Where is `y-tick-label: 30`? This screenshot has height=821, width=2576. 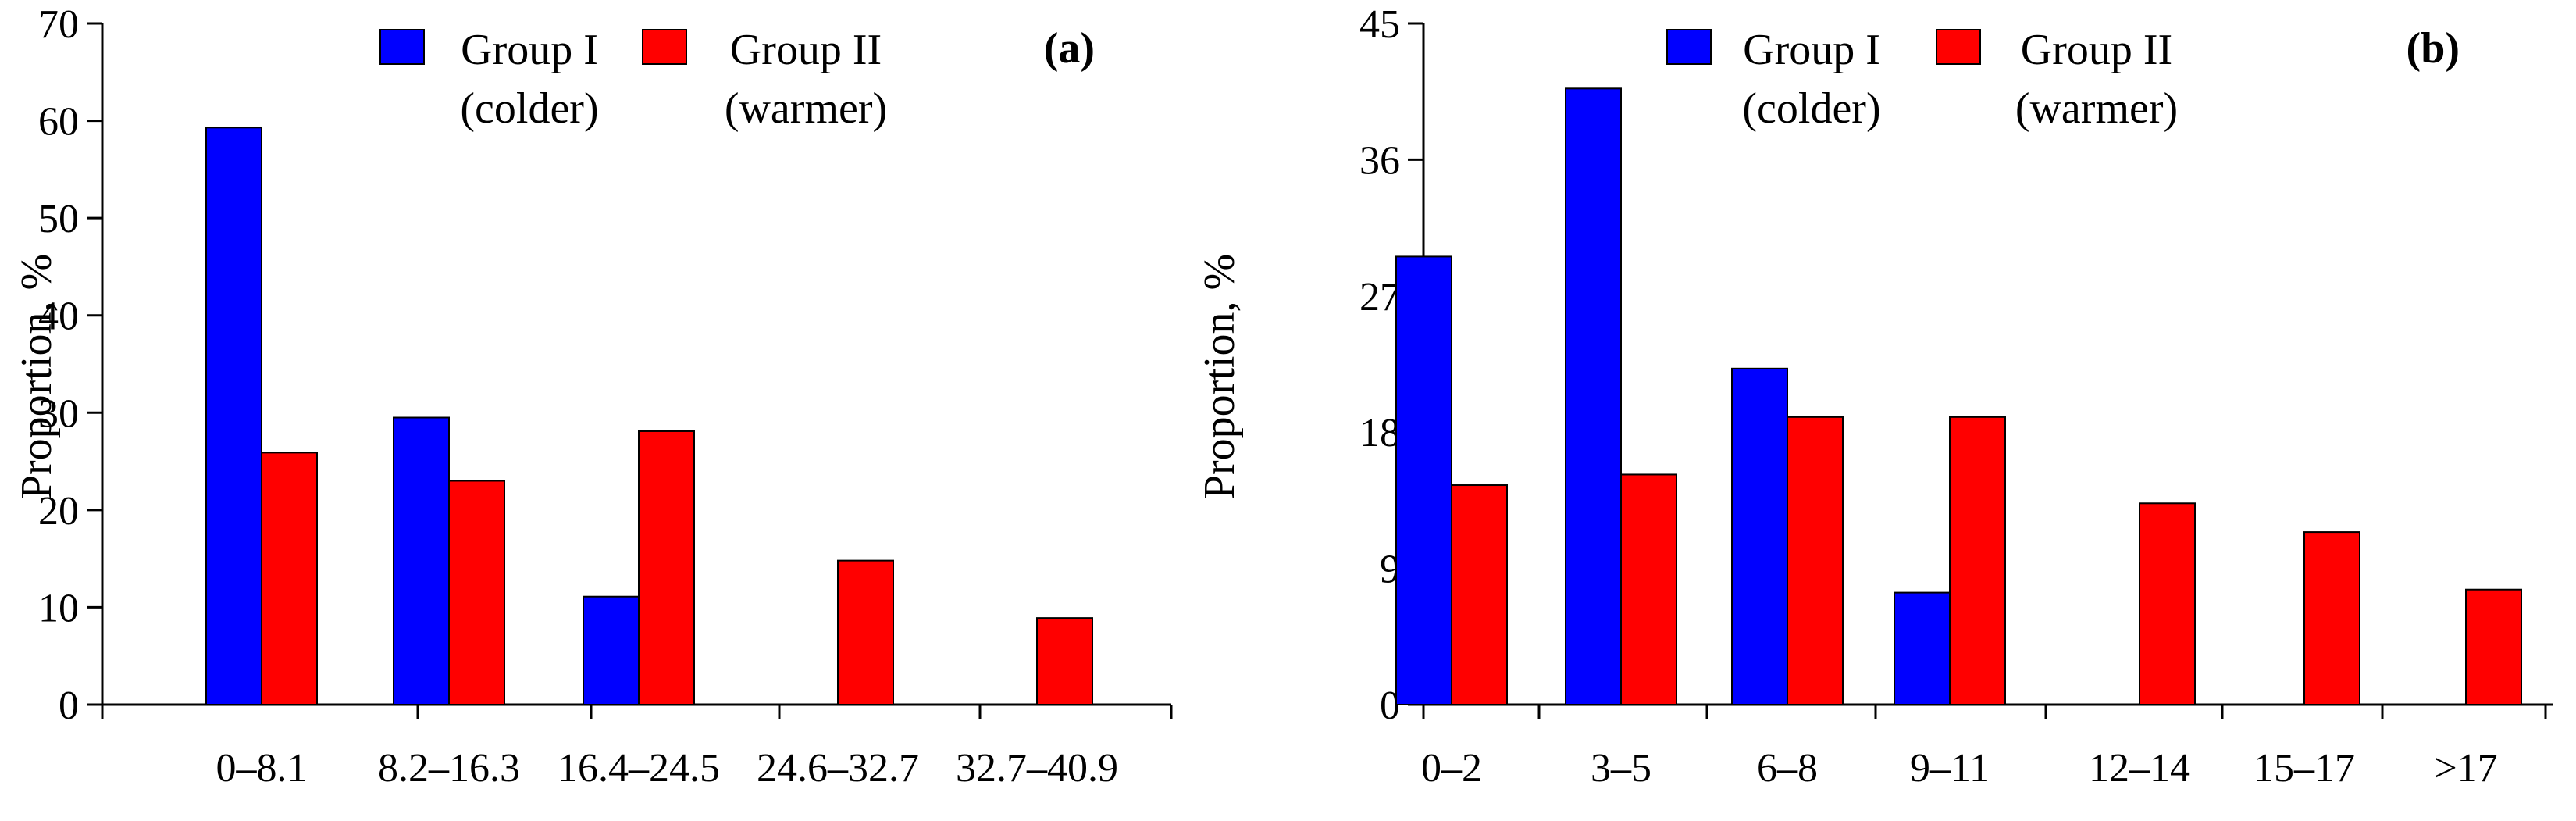 y-tick-label: 30 is located at coordinates (58, 413).